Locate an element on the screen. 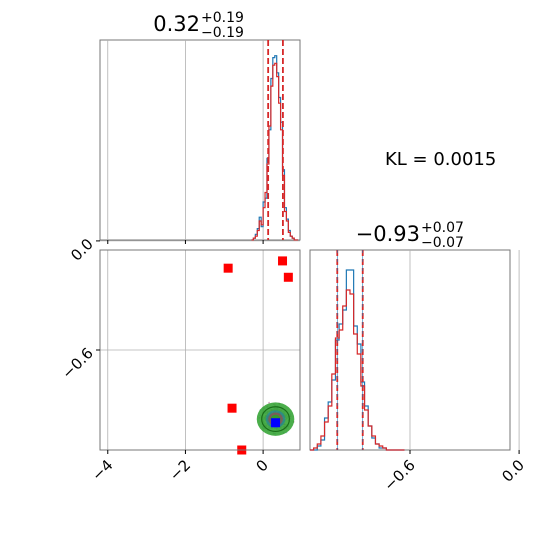  param2-title-plus: +0.07 is located at coordinates (442, 228).